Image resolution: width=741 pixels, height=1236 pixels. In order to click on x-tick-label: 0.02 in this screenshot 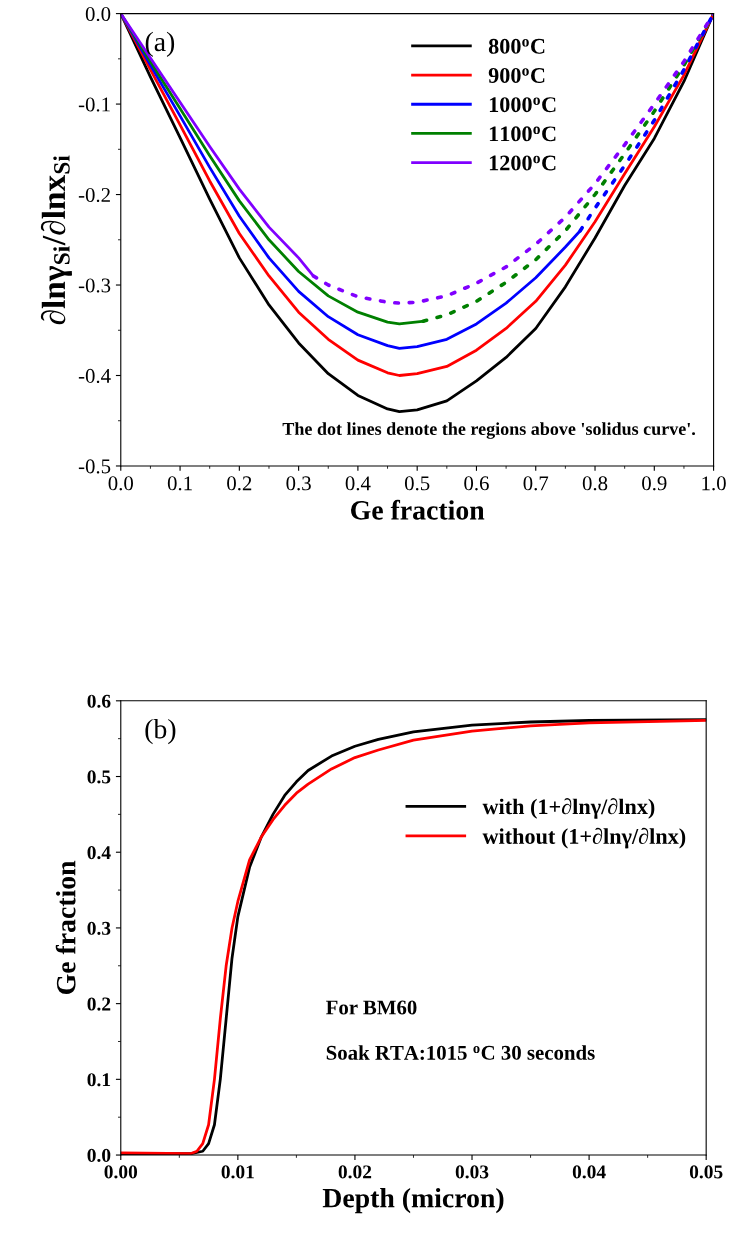, I will do `click(355, 1172)`.